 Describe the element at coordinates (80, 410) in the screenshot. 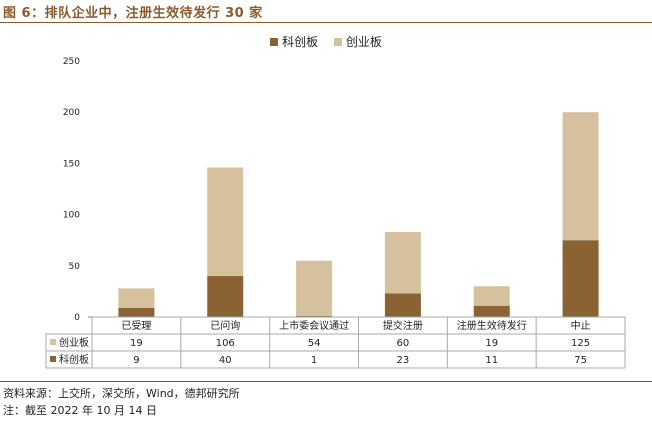

I see `date-note: 注：截至 2022 年 10 月 14 日` at that location.